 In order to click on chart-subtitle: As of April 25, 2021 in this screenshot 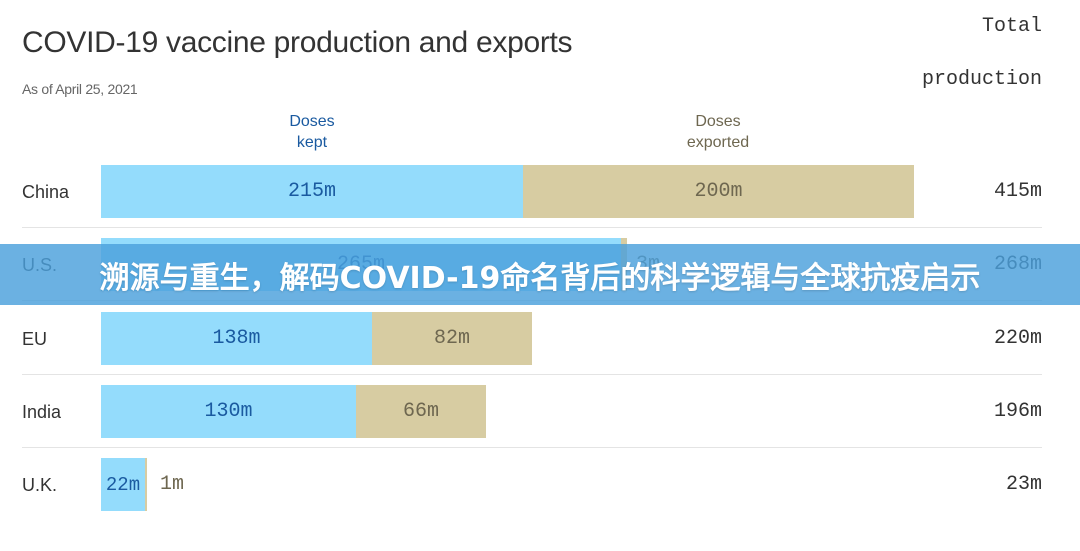, I will do `click(80, 89)`.